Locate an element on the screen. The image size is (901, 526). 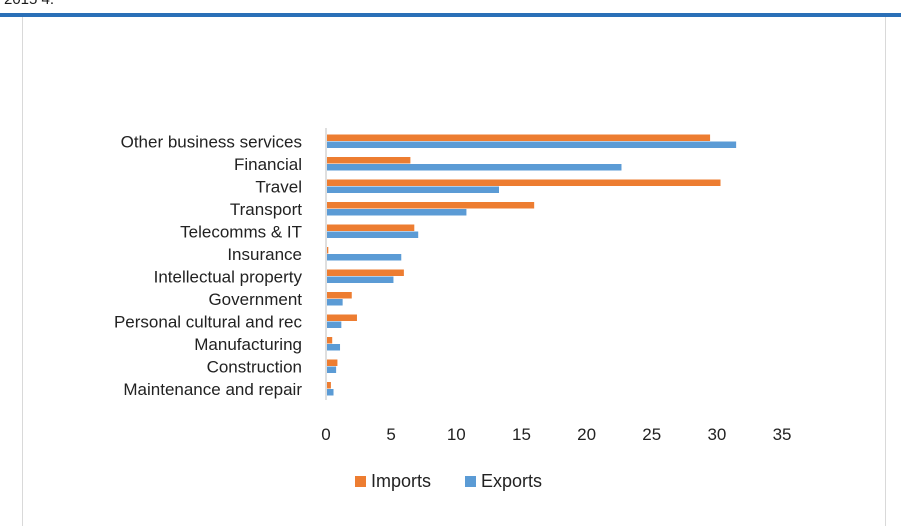
category-label: Financial is located at coordinates (268, 164).